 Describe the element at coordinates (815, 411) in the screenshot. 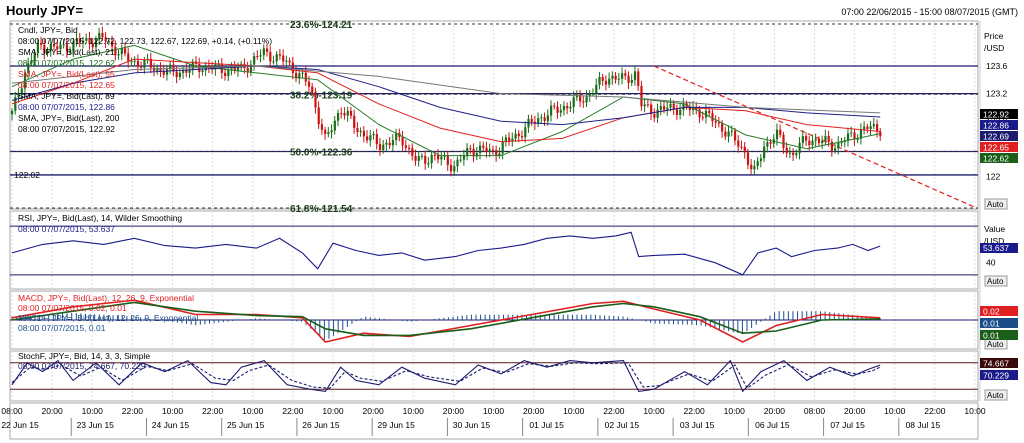

I see `time-tick-label: 08:00` at that location.